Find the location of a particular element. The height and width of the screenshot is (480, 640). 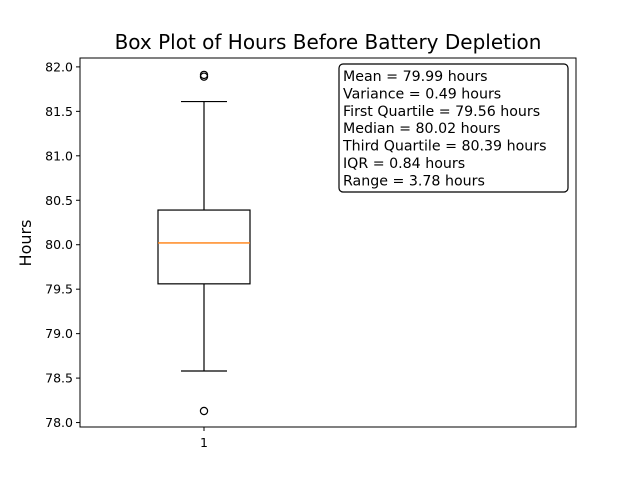

stats-mean: Mean = 79.99 hours is located at coordinates (415, 77).